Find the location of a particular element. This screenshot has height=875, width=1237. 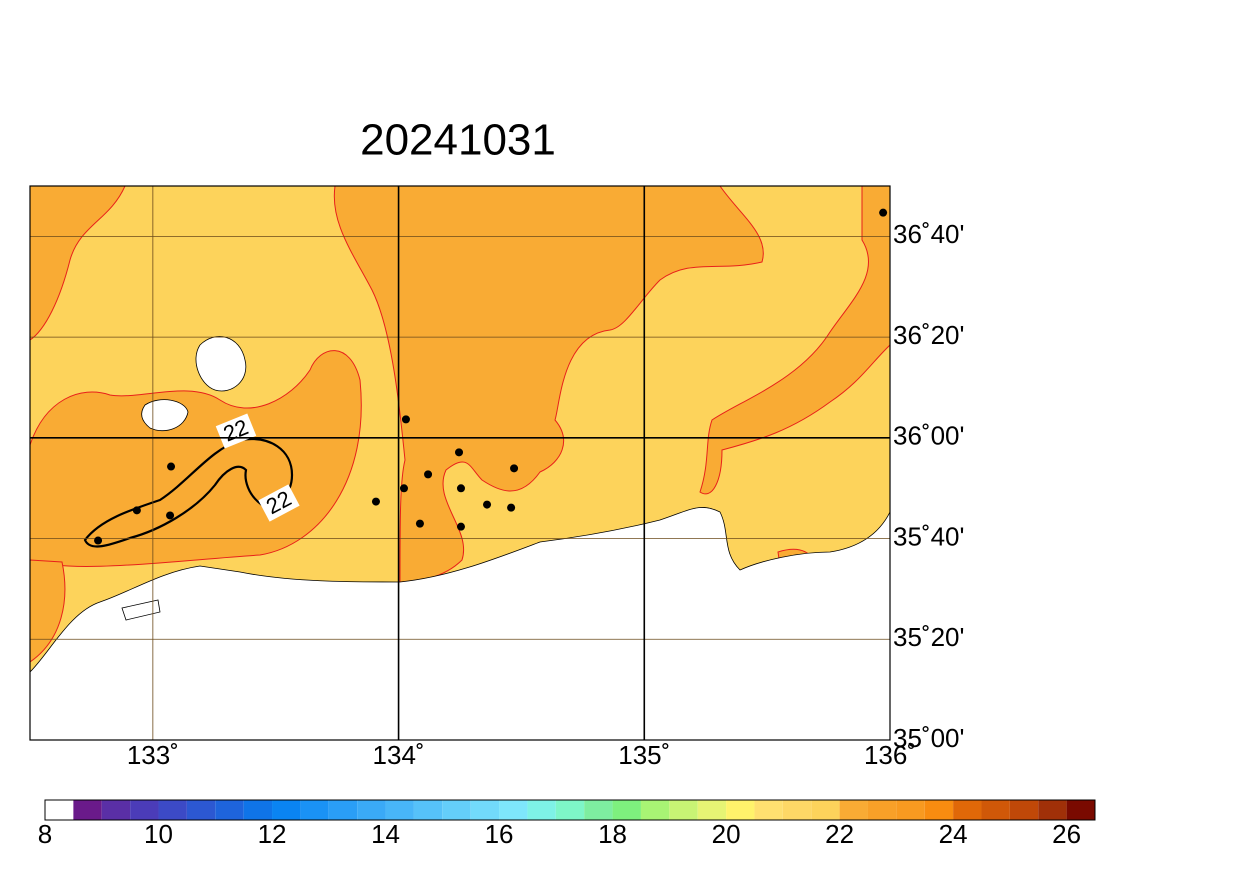

colorbar-label: 14 is located at coordinates (385, 834).